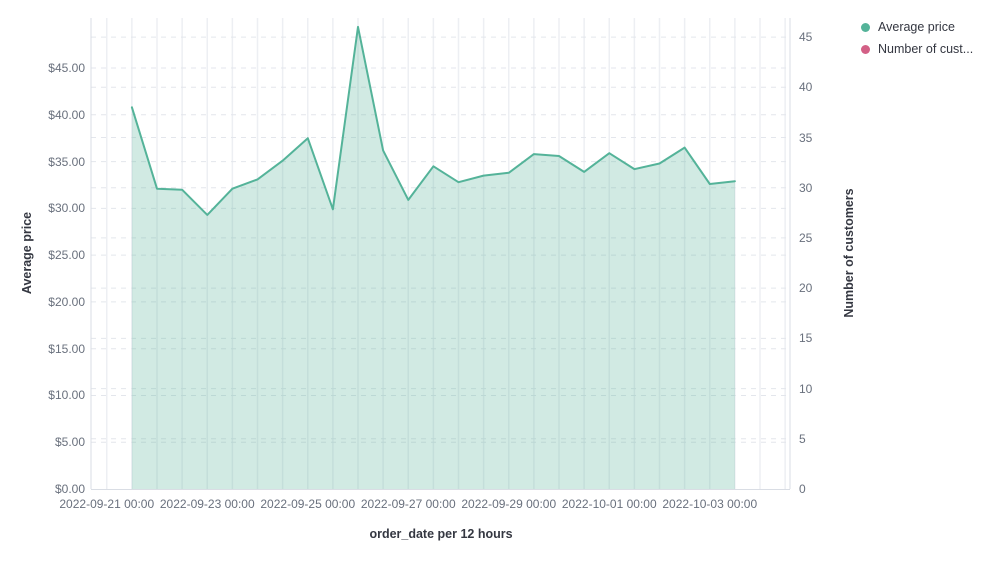  What do you see at coordinates (66, 208) in the screenshot?
I see `y-axis-tick-label-left: $30.00` at bounding box center [66, 208].